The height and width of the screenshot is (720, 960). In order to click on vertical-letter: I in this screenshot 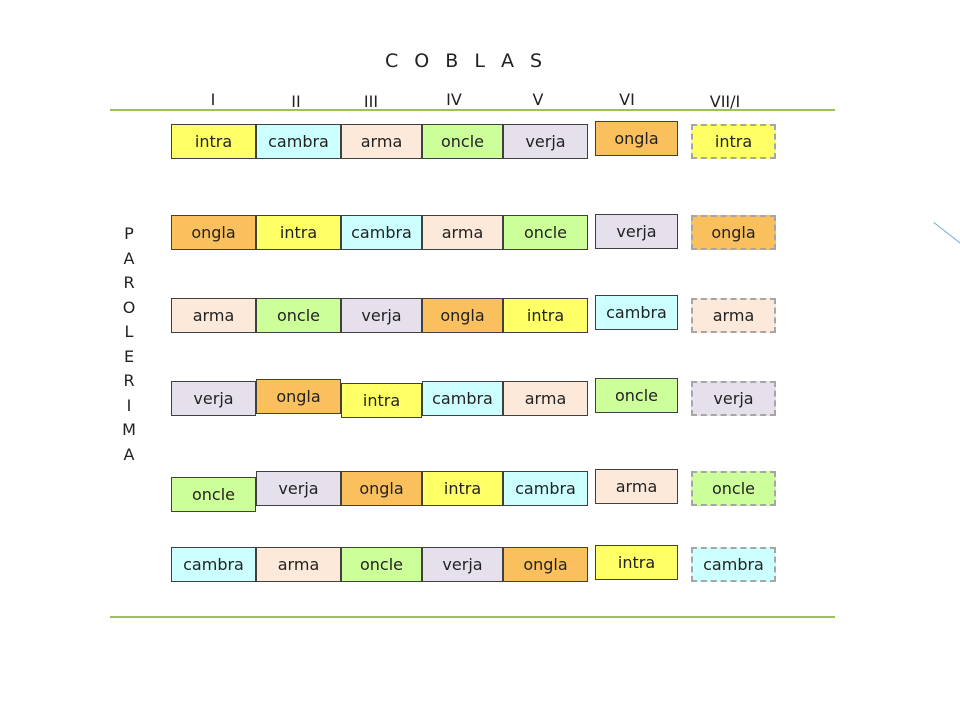, I will do `click(129, 405)`.